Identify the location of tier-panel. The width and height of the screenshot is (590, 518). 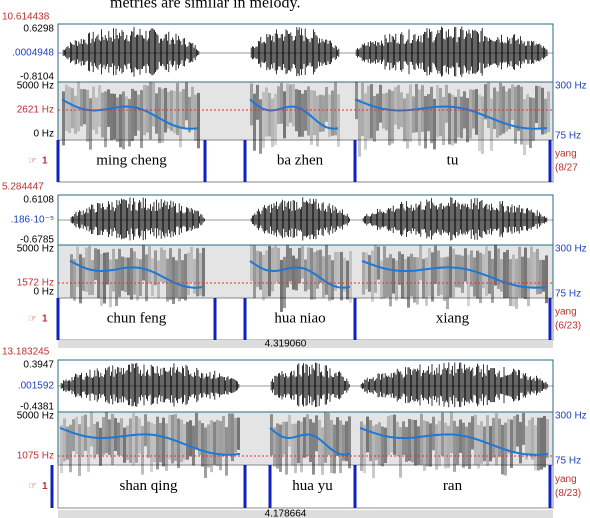
(305, 161).